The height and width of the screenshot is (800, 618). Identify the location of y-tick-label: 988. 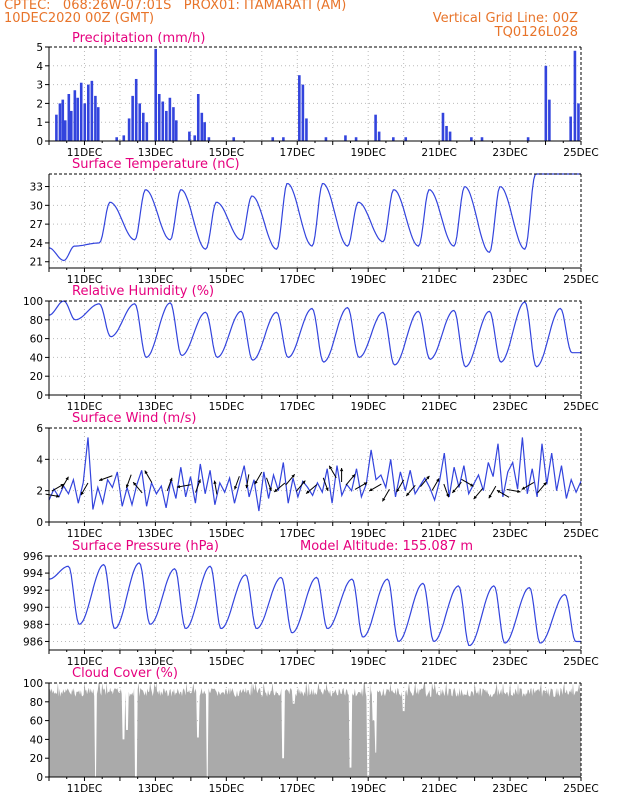
(33, 625).